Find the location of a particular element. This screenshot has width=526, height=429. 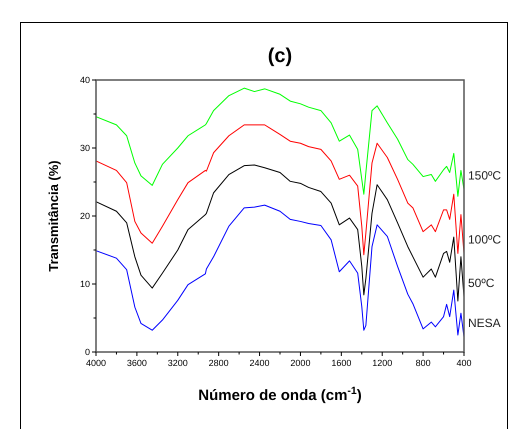

x-tick-label: 4000 is located at coordinates (96, 363).